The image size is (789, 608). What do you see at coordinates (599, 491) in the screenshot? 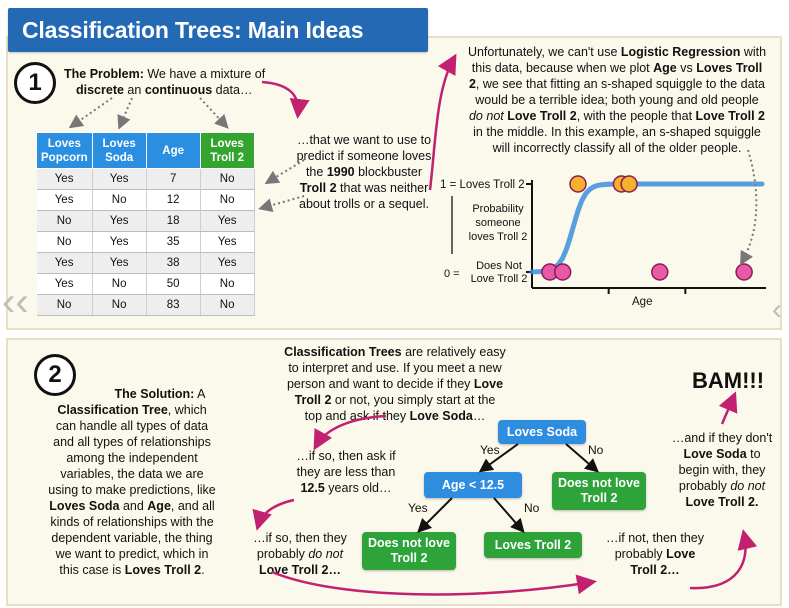
I see `tree-right-leaf: Does not love Troll 2` at bounding box center [599, 491].